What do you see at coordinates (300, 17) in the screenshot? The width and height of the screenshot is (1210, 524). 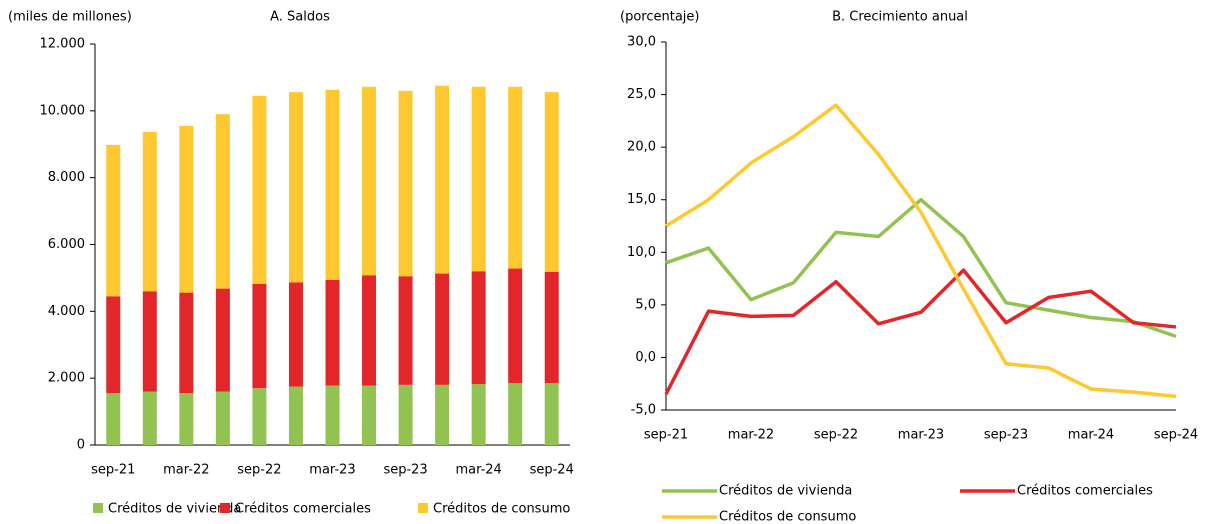 I see `chart-title: A. Saldos` at bounding box center [300, 17].